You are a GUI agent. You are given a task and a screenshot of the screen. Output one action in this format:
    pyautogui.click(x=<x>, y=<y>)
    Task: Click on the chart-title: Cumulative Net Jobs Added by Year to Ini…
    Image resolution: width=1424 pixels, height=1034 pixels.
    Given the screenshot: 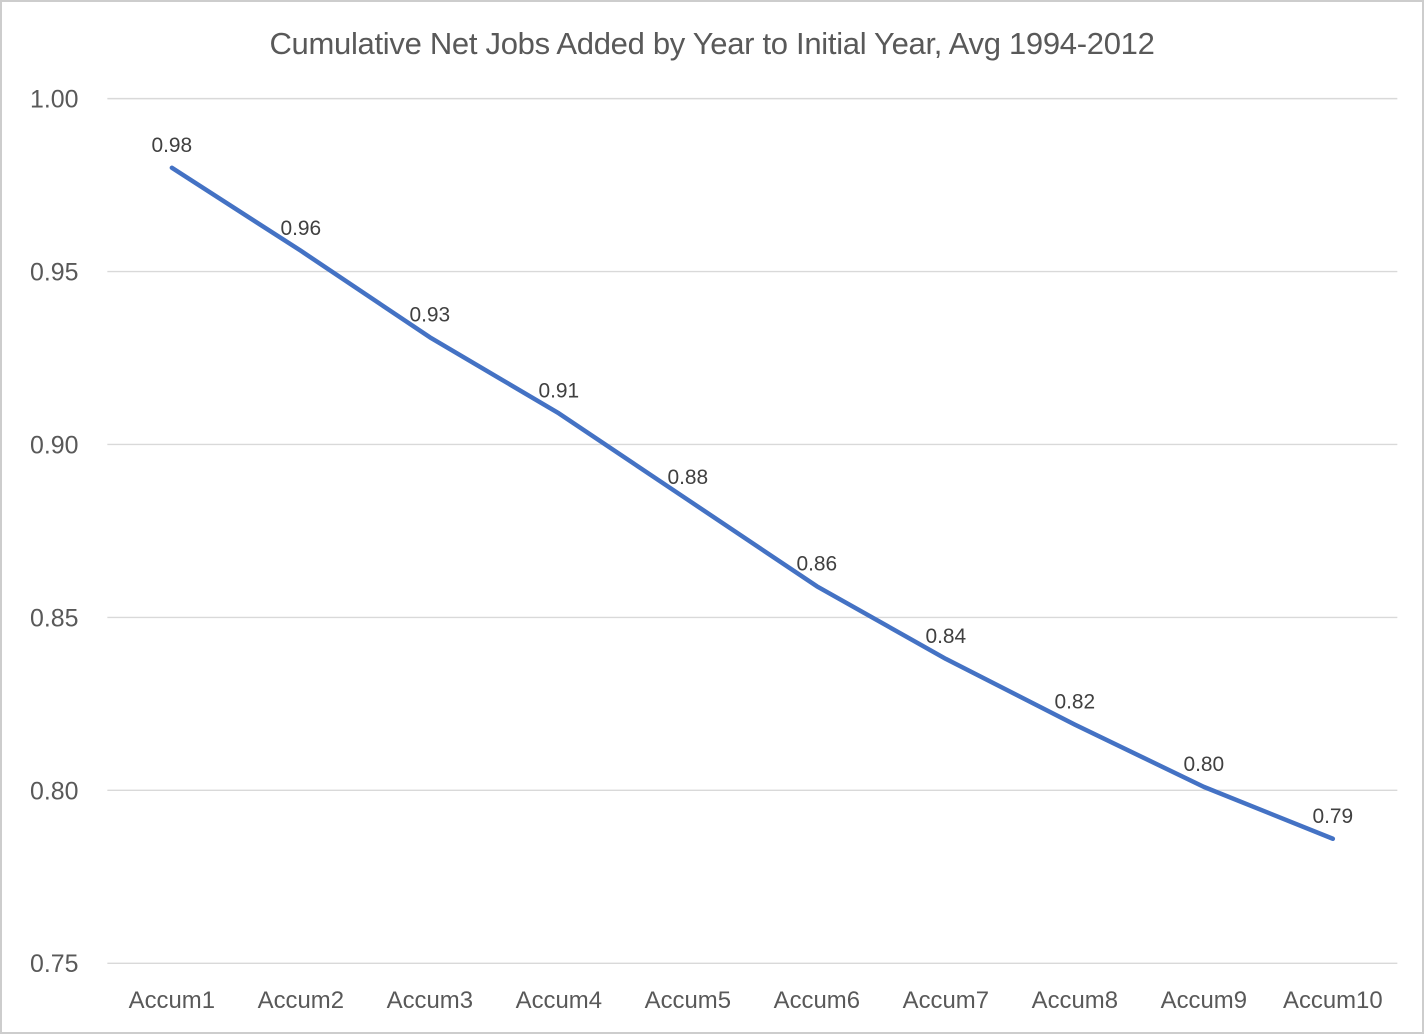 What is the action you would take?
    pyautogui.click(x=712, y=43)
    